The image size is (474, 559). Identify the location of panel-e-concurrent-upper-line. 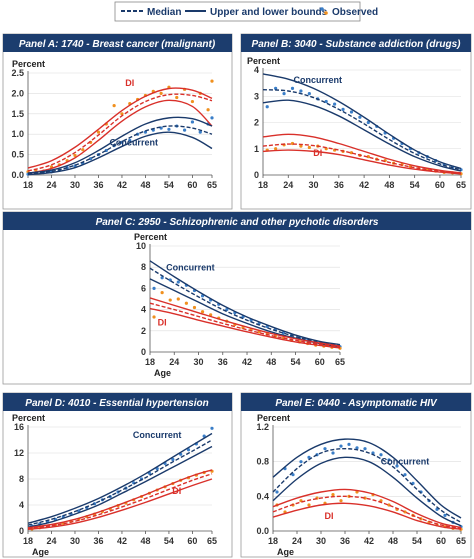
(367, 478).